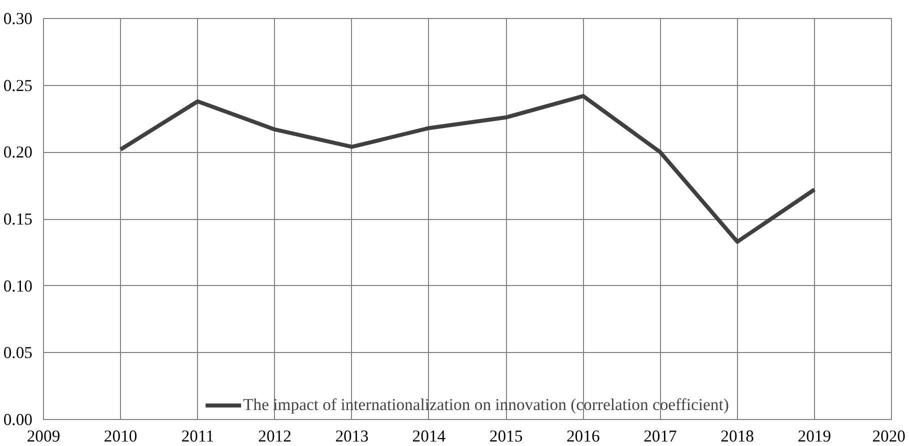  What do you see at coordinates (889, 436) in the screenshot?
I see `x-tick-label: 2020` at bounding box center [889, 436].